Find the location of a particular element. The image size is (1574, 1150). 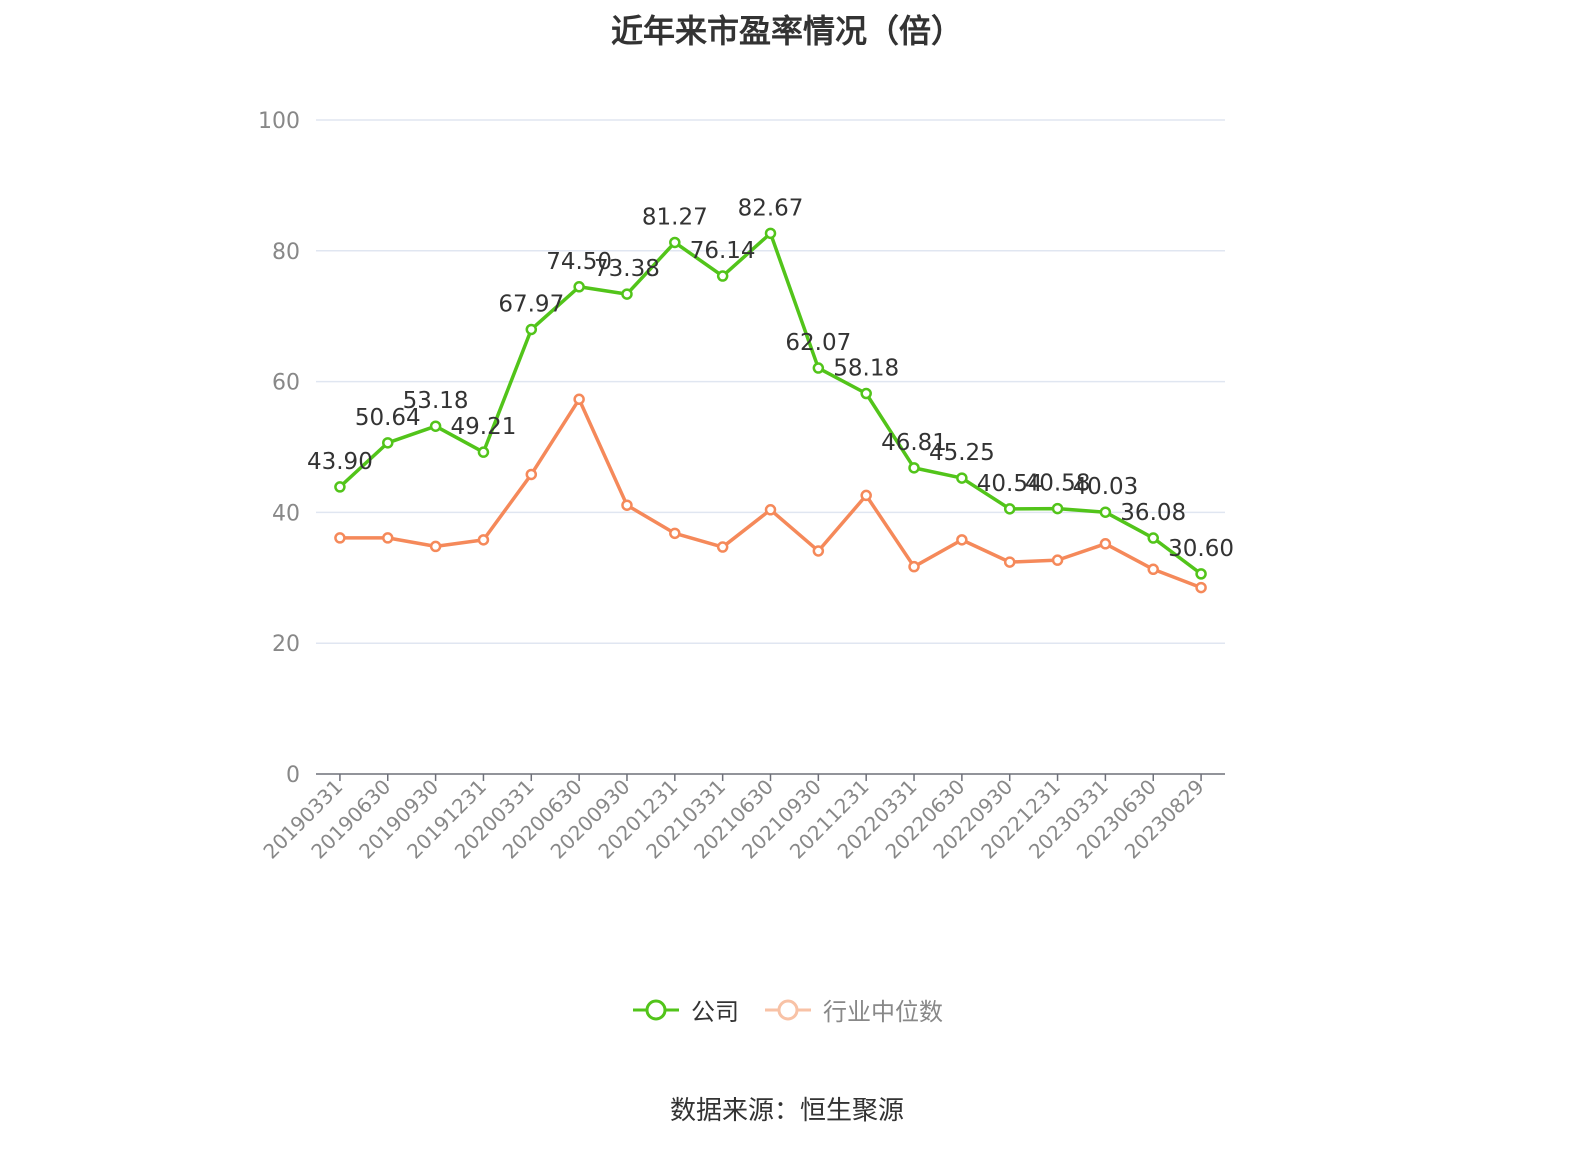

data-label: 30.60 is located at coordinates (1201, 549).